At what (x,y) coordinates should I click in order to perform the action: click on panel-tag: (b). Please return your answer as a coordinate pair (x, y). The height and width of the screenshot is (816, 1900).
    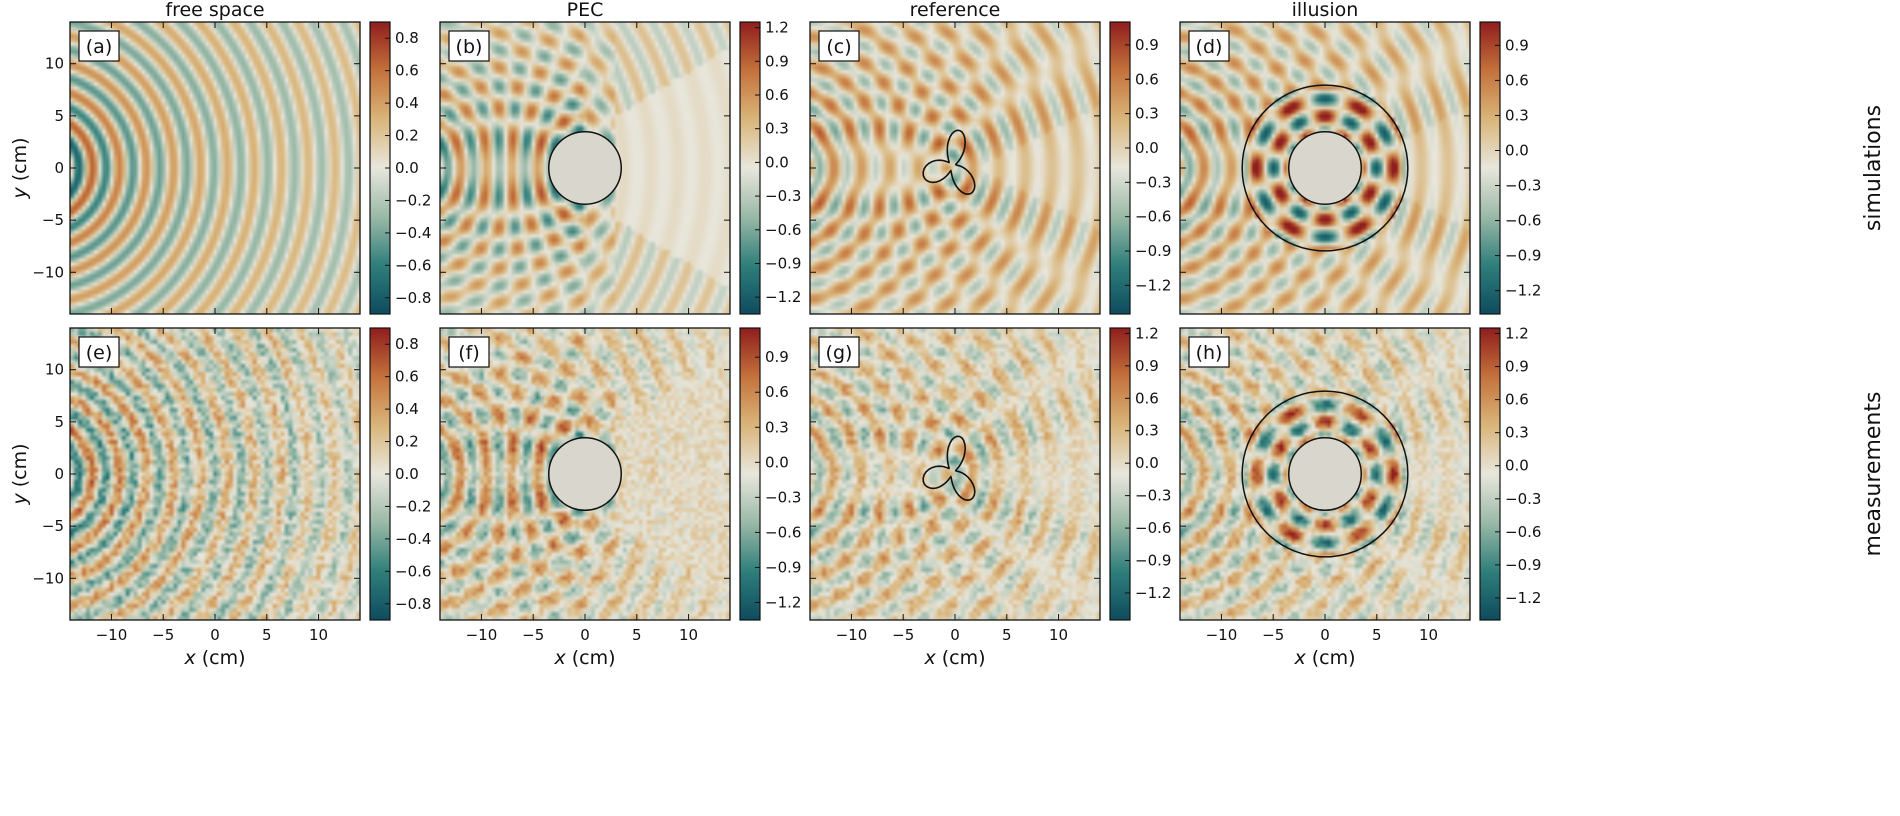
    Looking at the image, I should click on (469, 47).